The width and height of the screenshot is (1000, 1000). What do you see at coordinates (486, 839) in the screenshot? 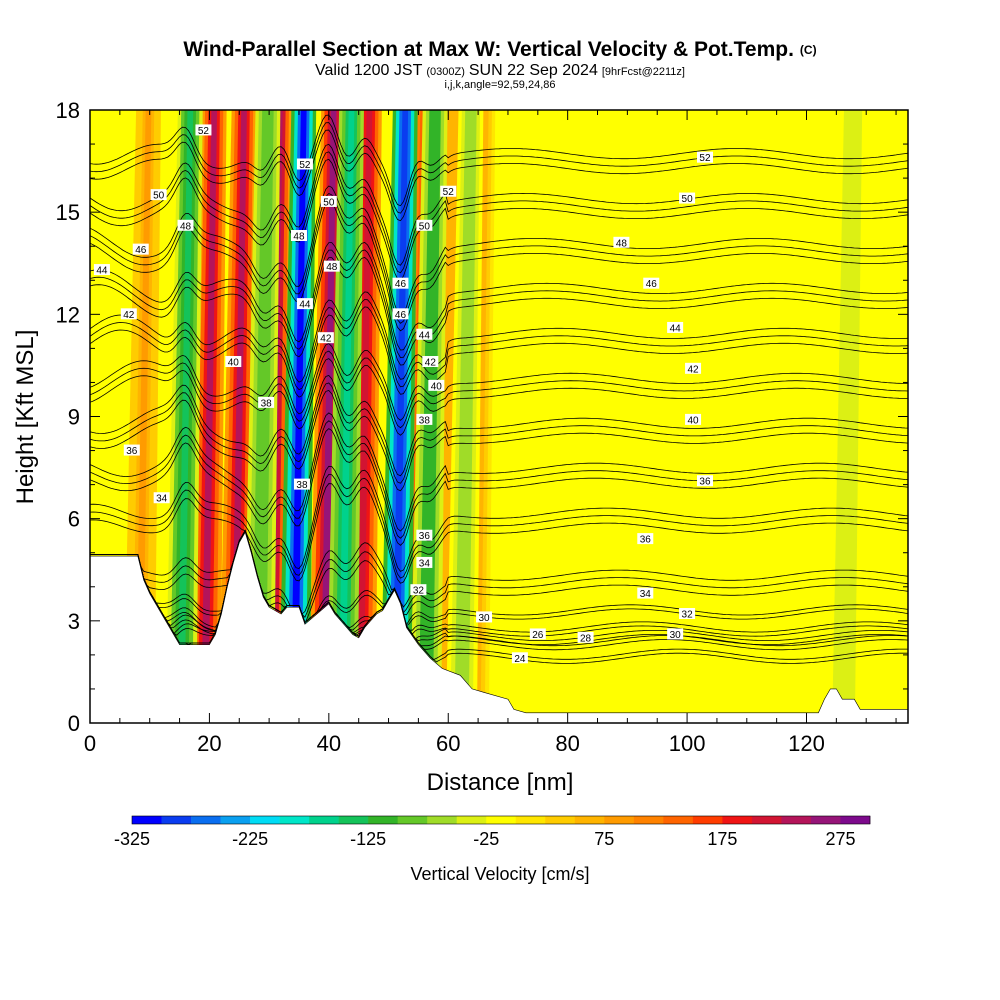
I see `colorbar-tick-label: -25` at bounding box center [486, 839].